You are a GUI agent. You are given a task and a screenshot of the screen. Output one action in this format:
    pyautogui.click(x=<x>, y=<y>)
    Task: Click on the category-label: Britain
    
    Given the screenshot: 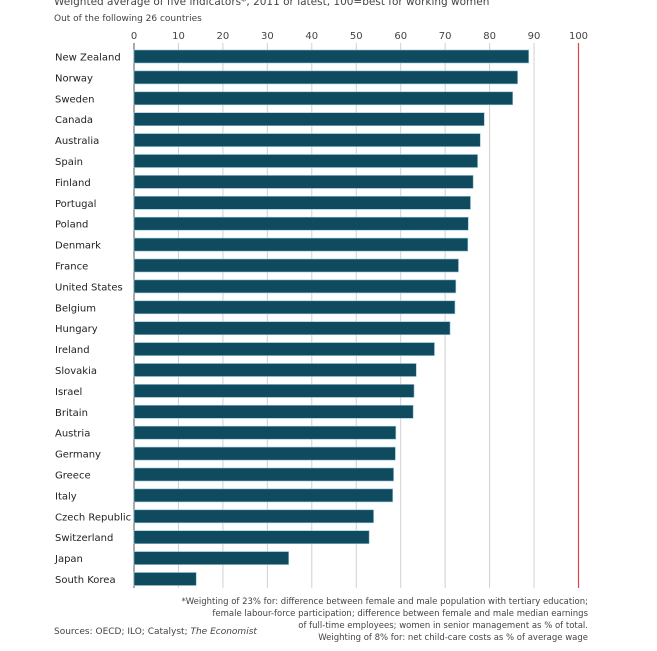 What is the action you would take?
    pyautogui.click(x=71, y=413)
    